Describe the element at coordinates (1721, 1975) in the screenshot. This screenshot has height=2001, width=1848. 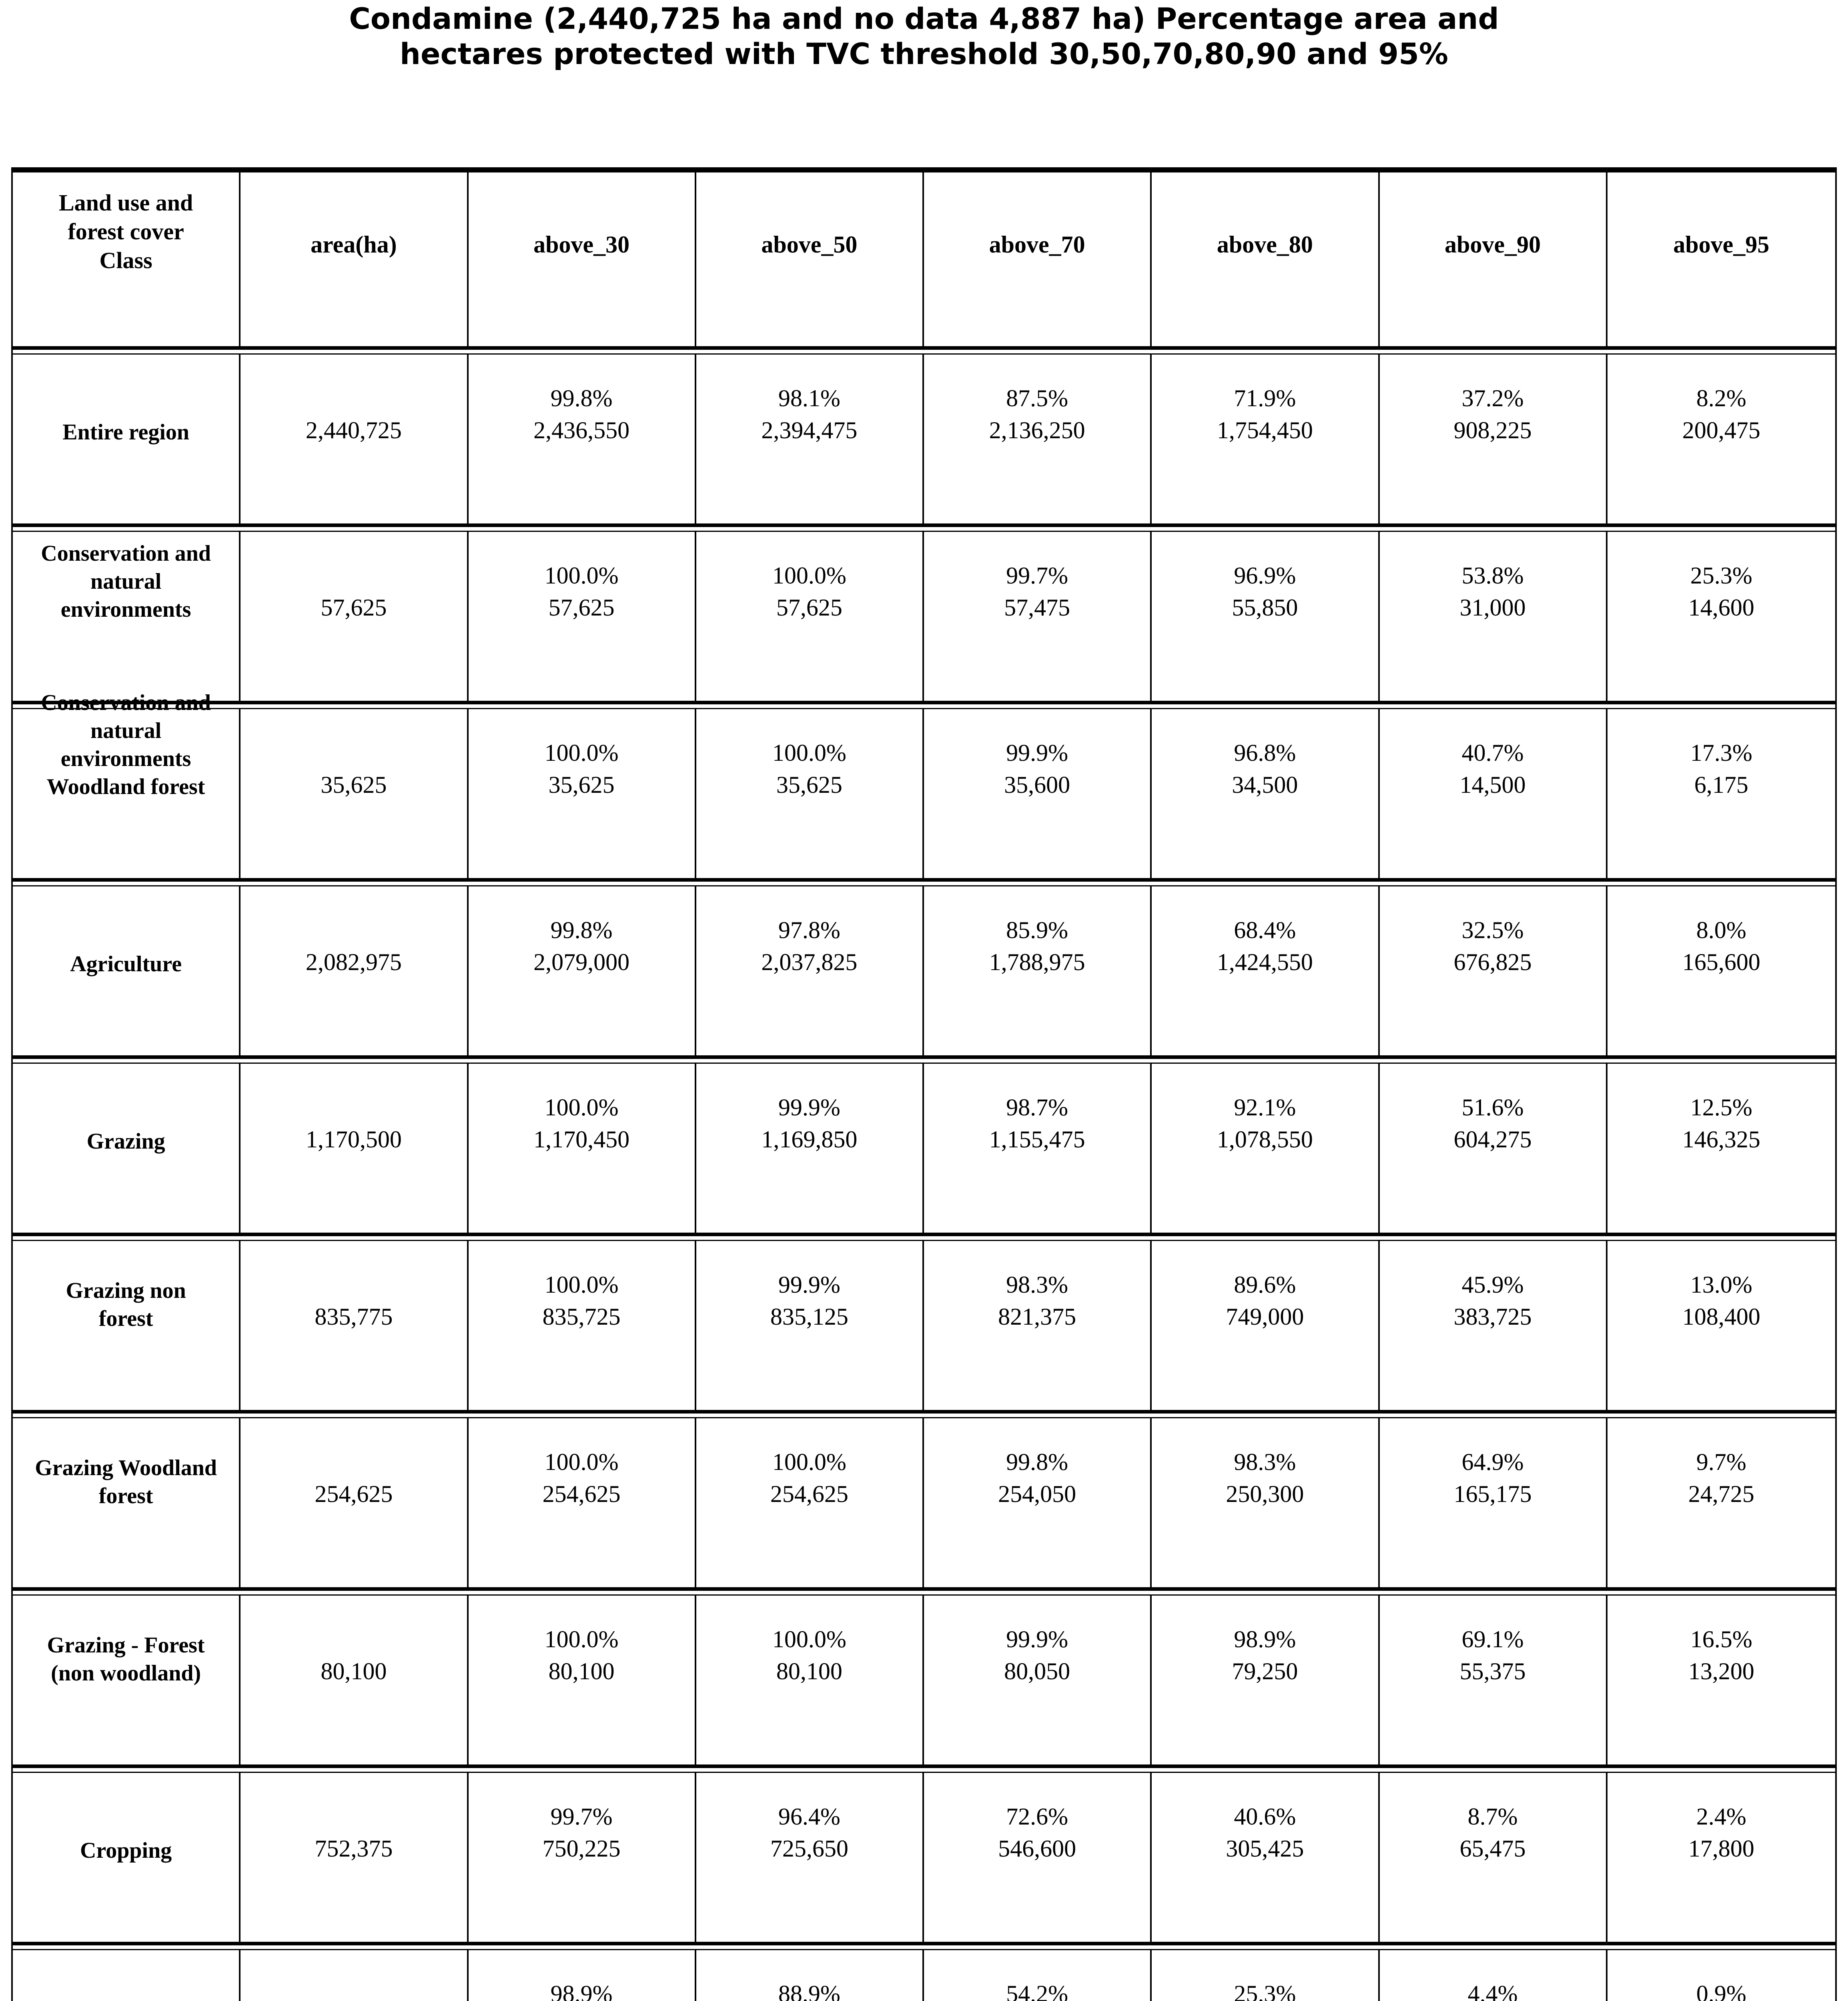
I see `cell-above-95: 0.9%1,475` at that location.